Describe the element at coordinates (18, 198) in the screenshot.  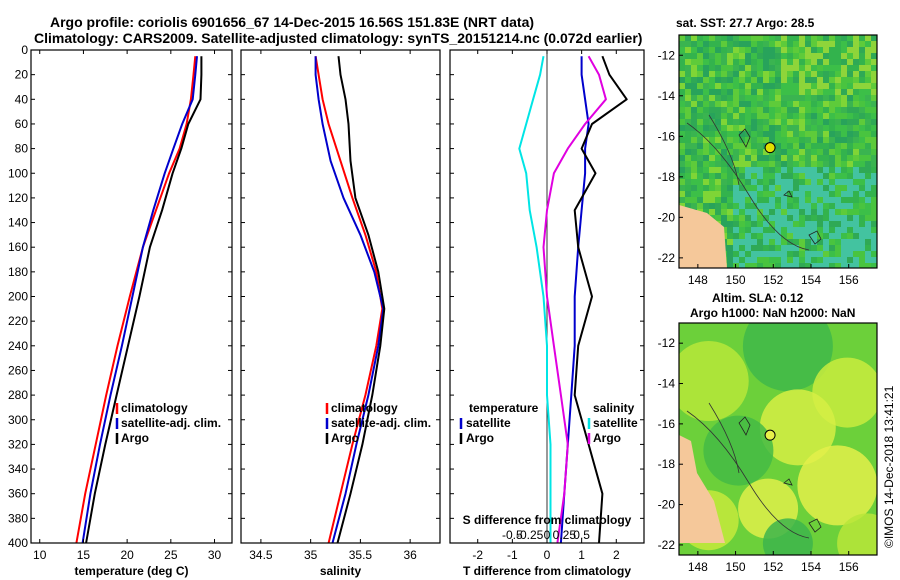
I see `y-tick-label: 120` at that location.